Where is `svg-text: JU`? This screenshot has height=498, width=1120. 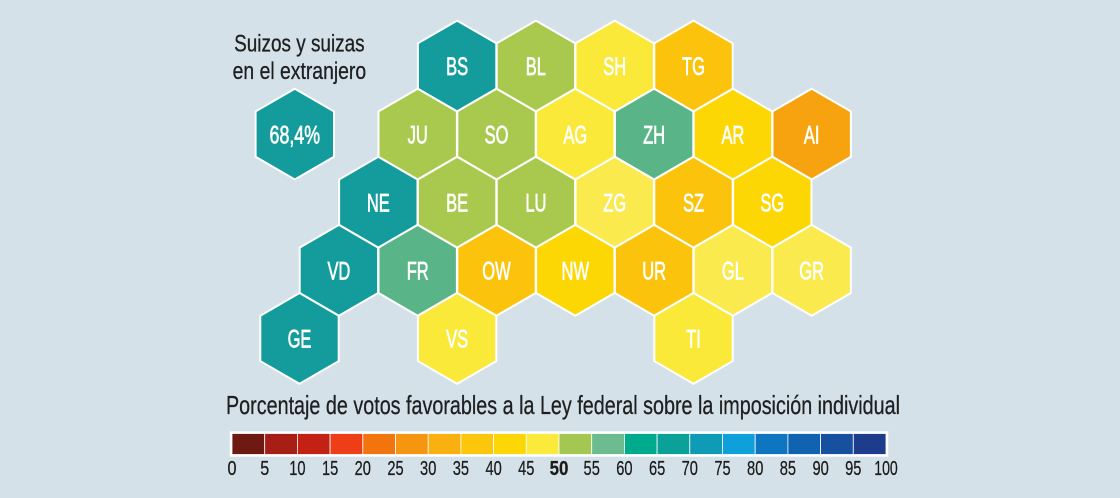
svg-text: JU is located at coordinates (418, 135).